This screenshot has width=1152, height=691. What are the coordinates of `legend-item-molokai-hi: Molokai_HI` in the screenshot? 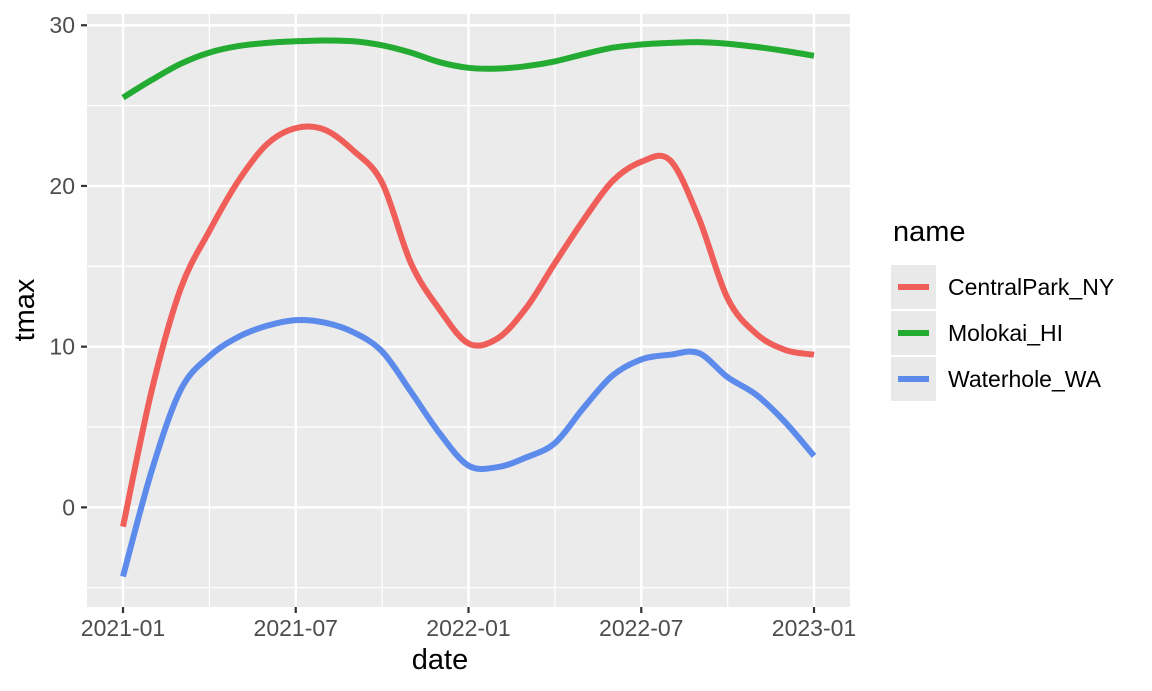 It's located at (1002, 333).